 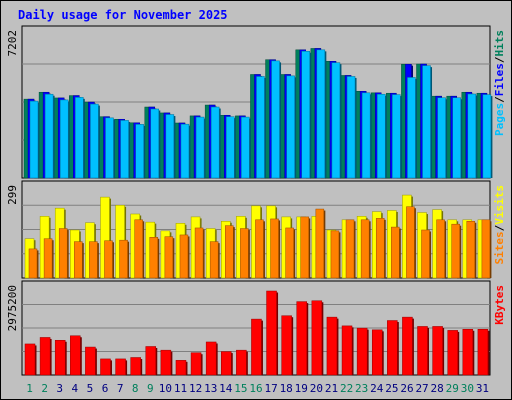 I want to click on x-tick-label: 9, so click(x=150, y=388).